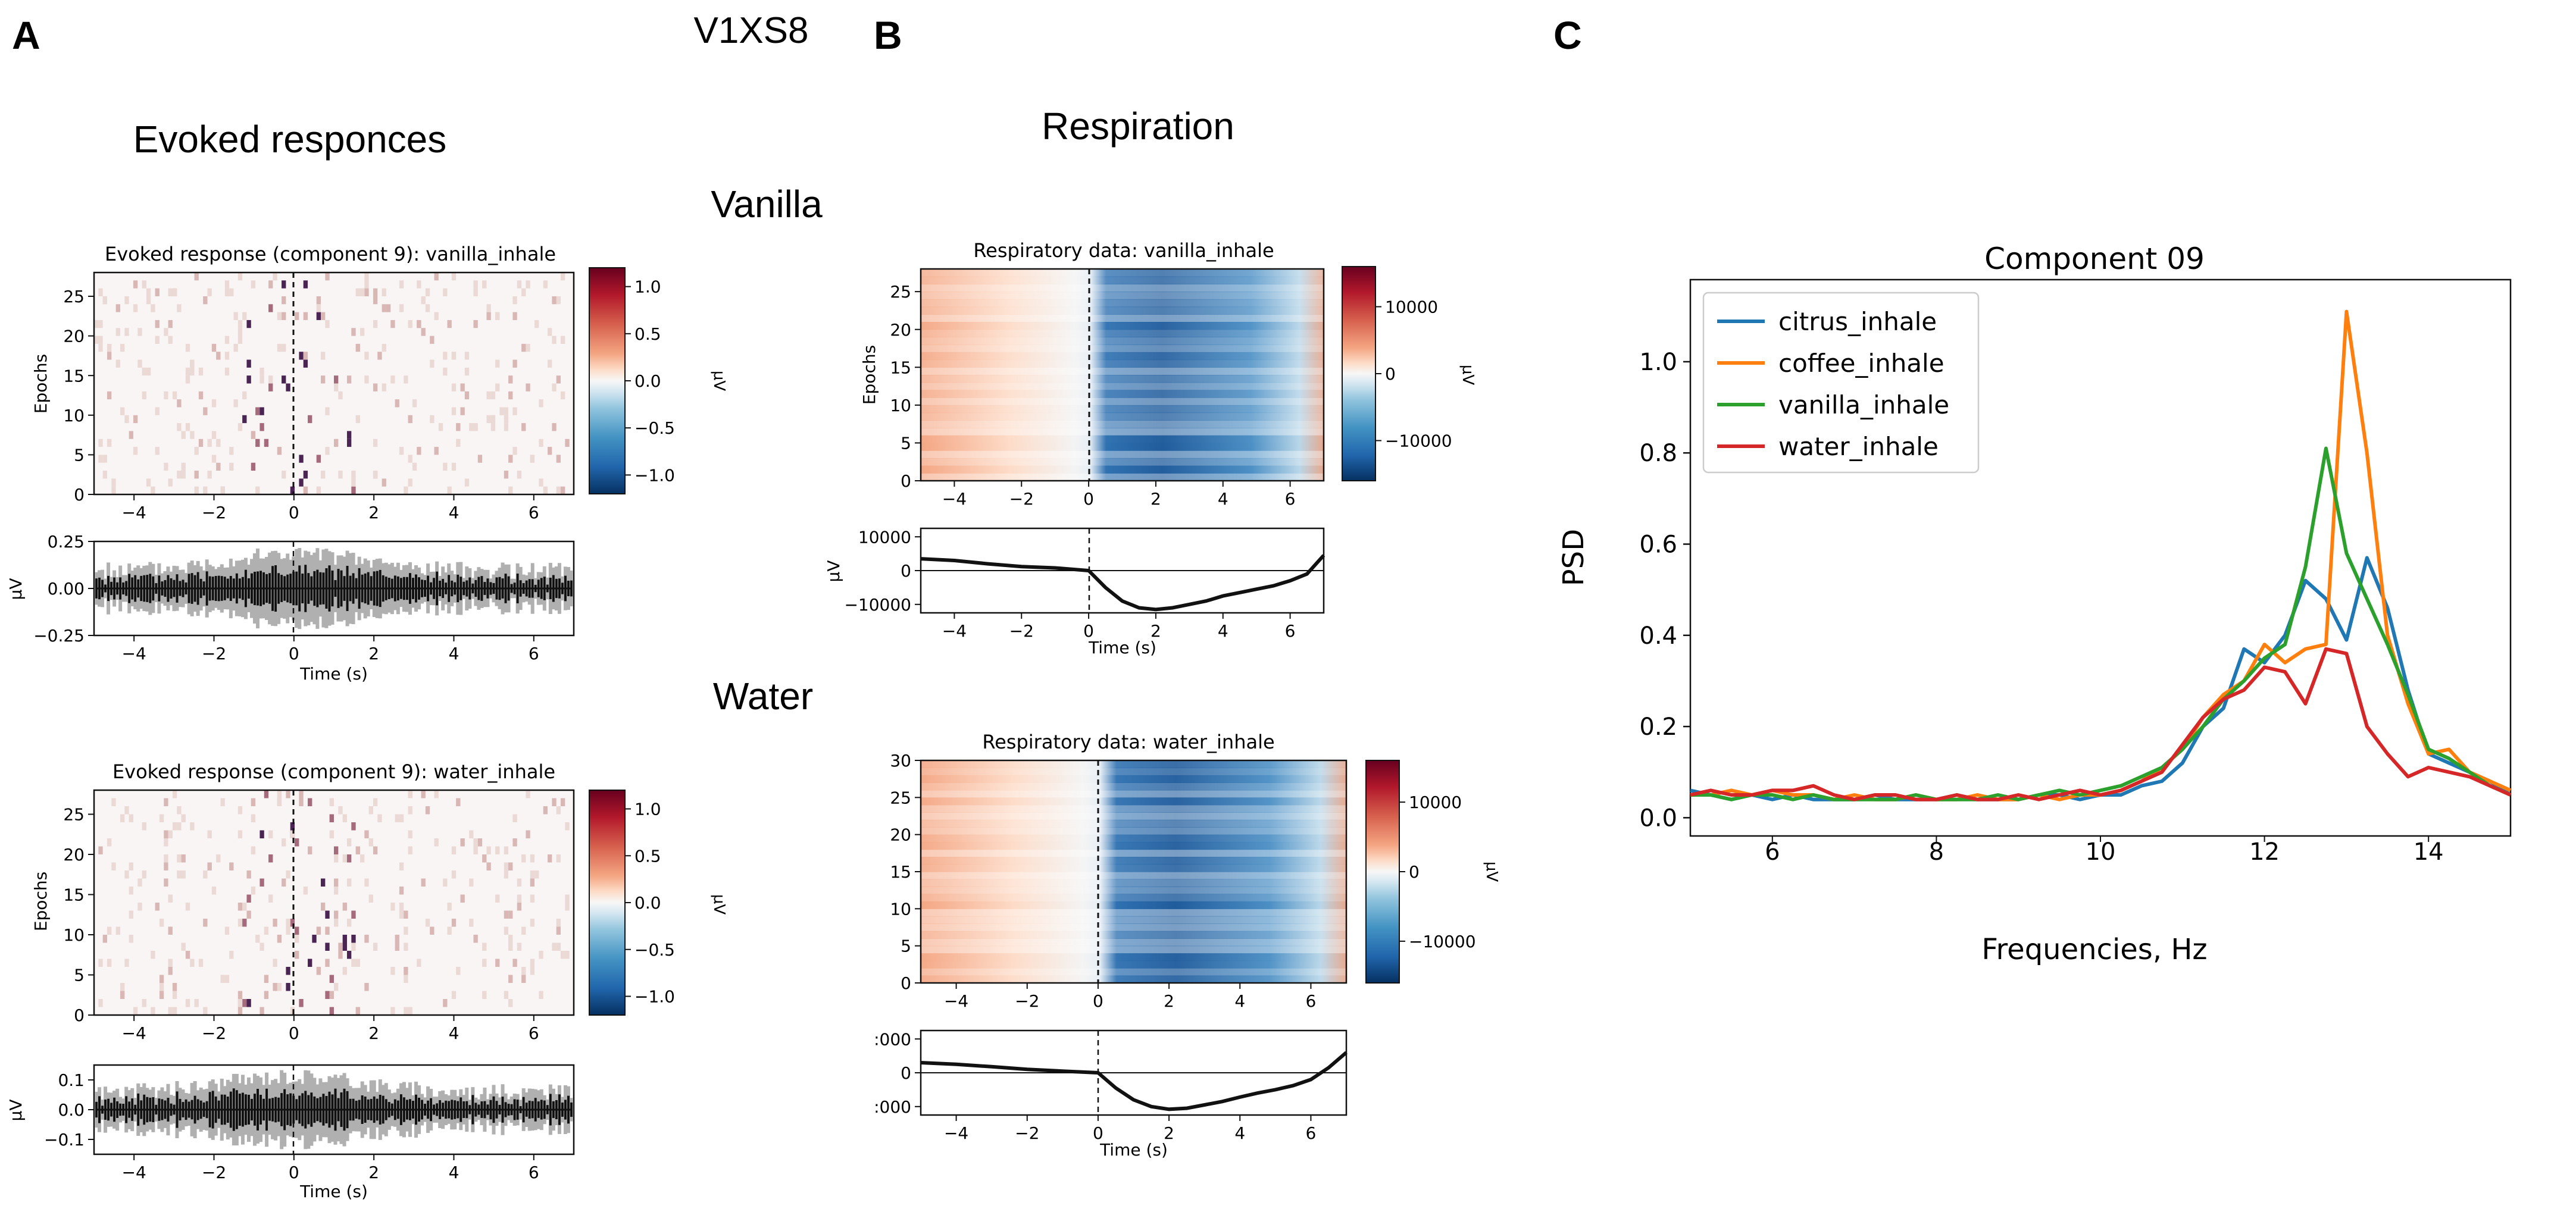 This screenshot has width=2576, height=1212. Describe the element at coordinates (1122, 647) in the screenshot. I see `resp-vanilla-trace-xlabel: Time (s)` at that location.